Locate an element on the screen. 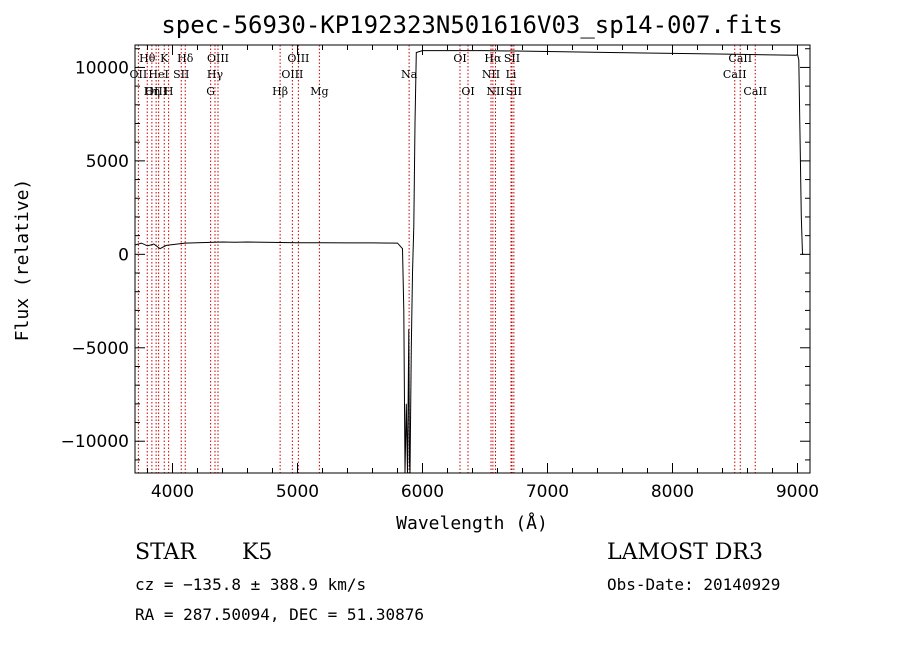 This screenshot has height=649, width=900. x-tick-label-0: 4000 is located at coordinates (172, 492).